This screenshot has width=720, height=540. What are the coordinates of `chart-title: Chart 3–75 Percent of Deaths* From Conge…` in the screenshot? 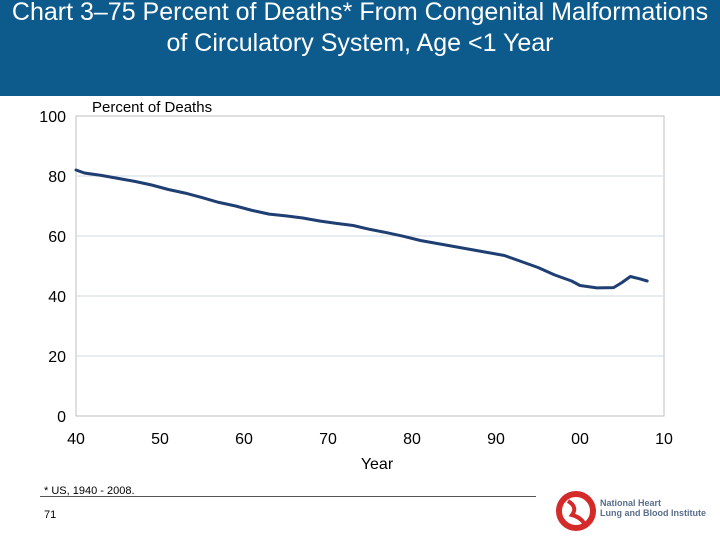 It's located at (360, 28).